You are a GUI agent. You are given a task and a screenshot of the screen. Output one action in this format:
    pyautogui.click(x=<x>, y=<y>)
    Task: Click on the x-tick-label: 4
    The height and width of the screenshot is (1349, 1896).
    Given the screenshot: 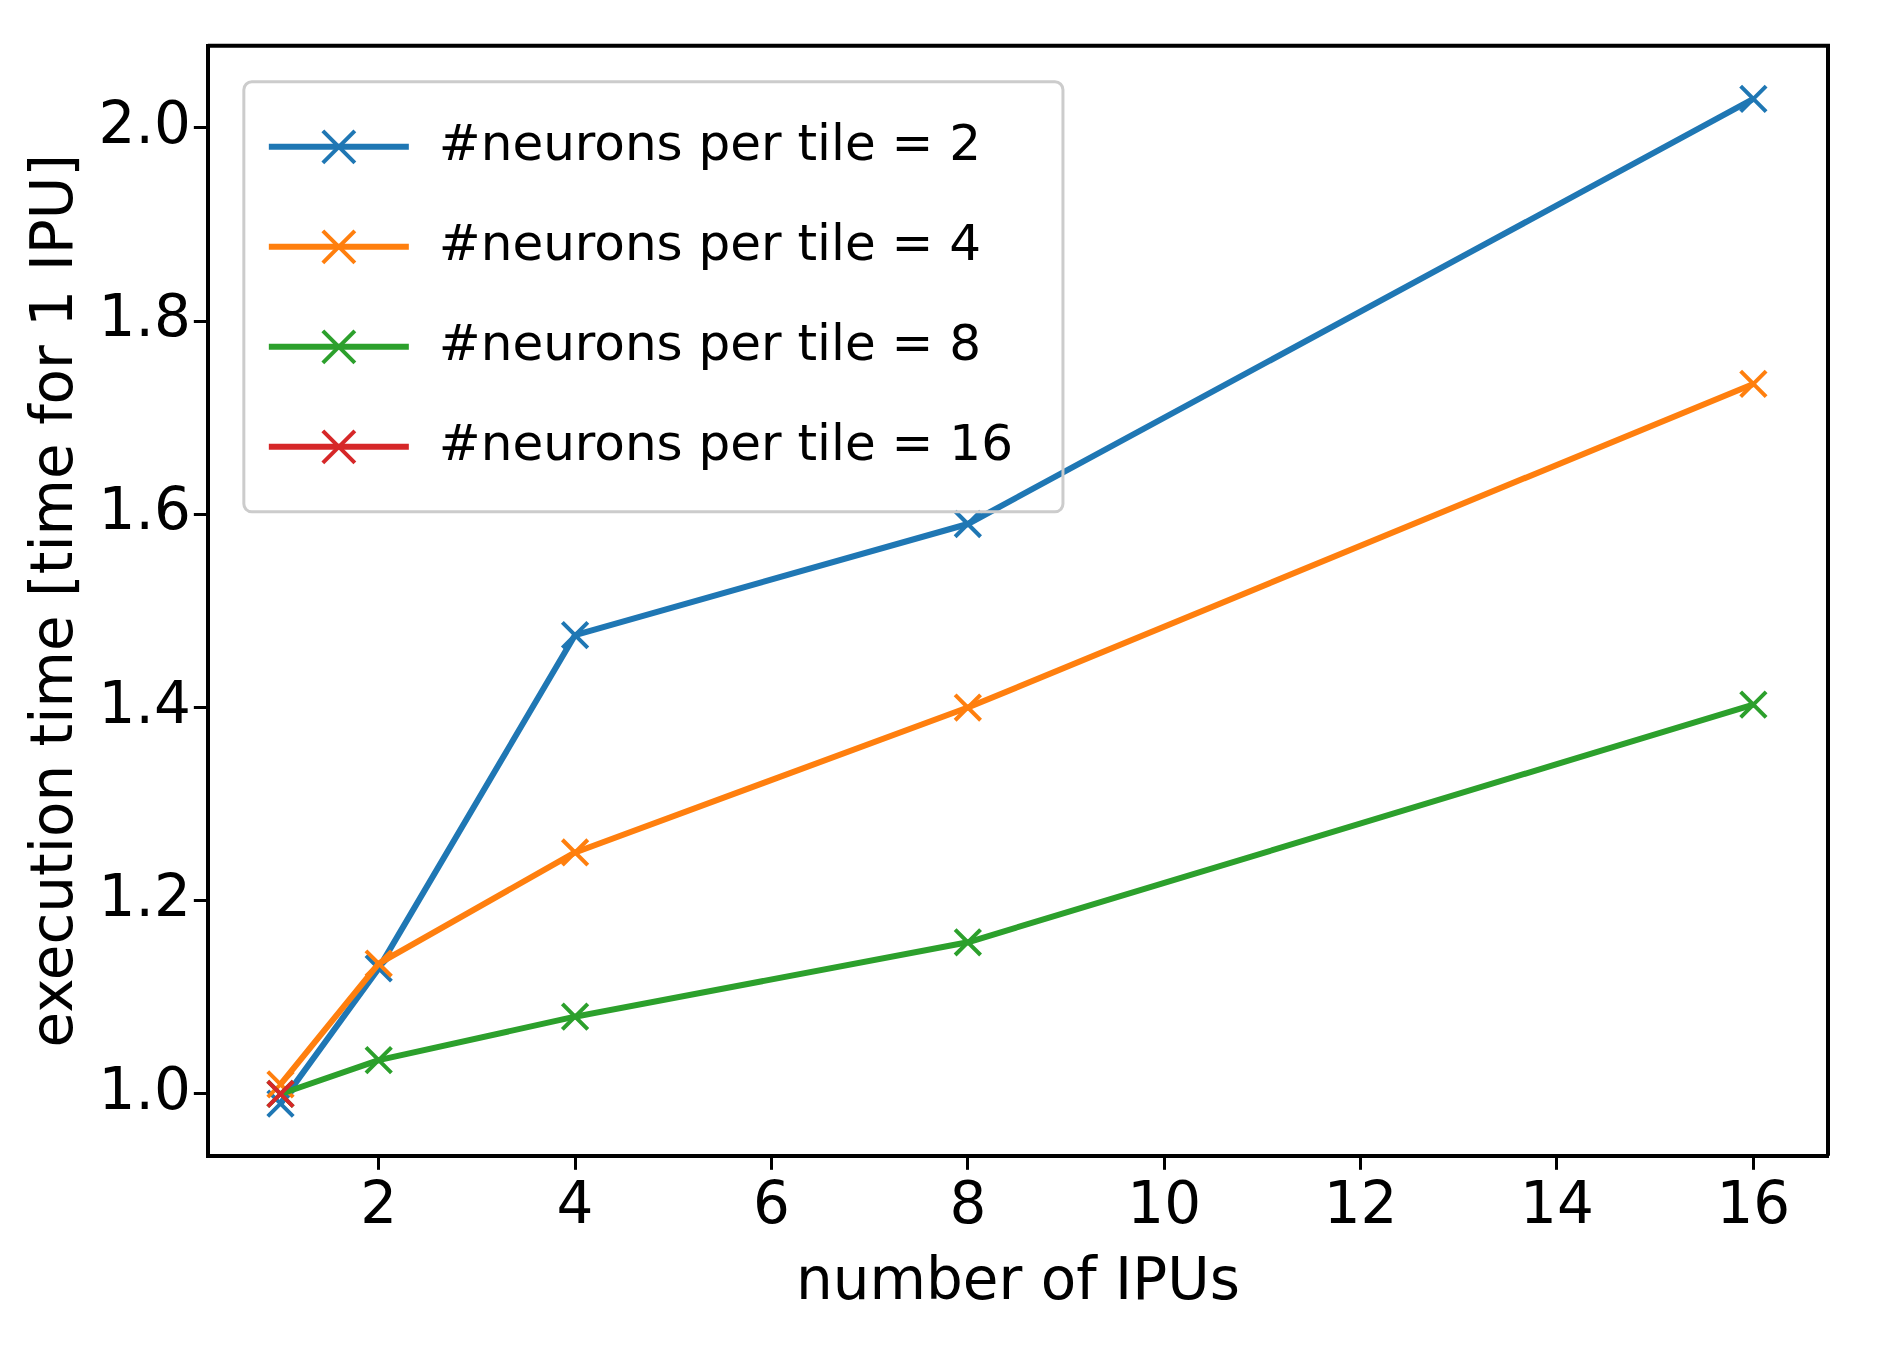 What is the action you would take?
    pyautogui.click(x=575, y=1202)
    